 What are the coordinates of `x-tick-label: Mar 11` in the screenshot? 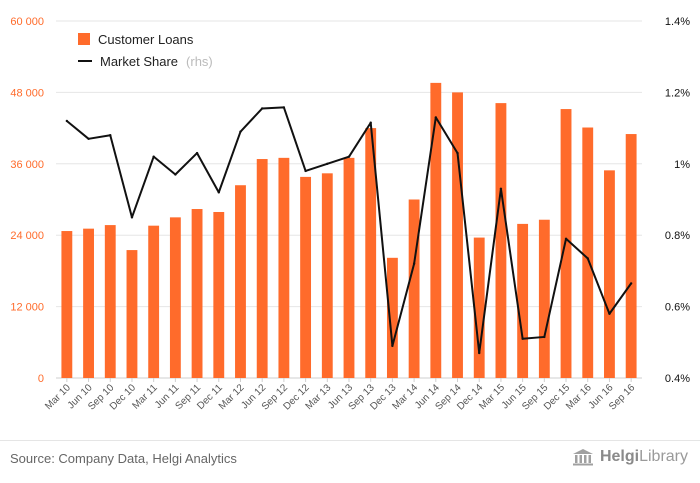 It's located at (146, 397).